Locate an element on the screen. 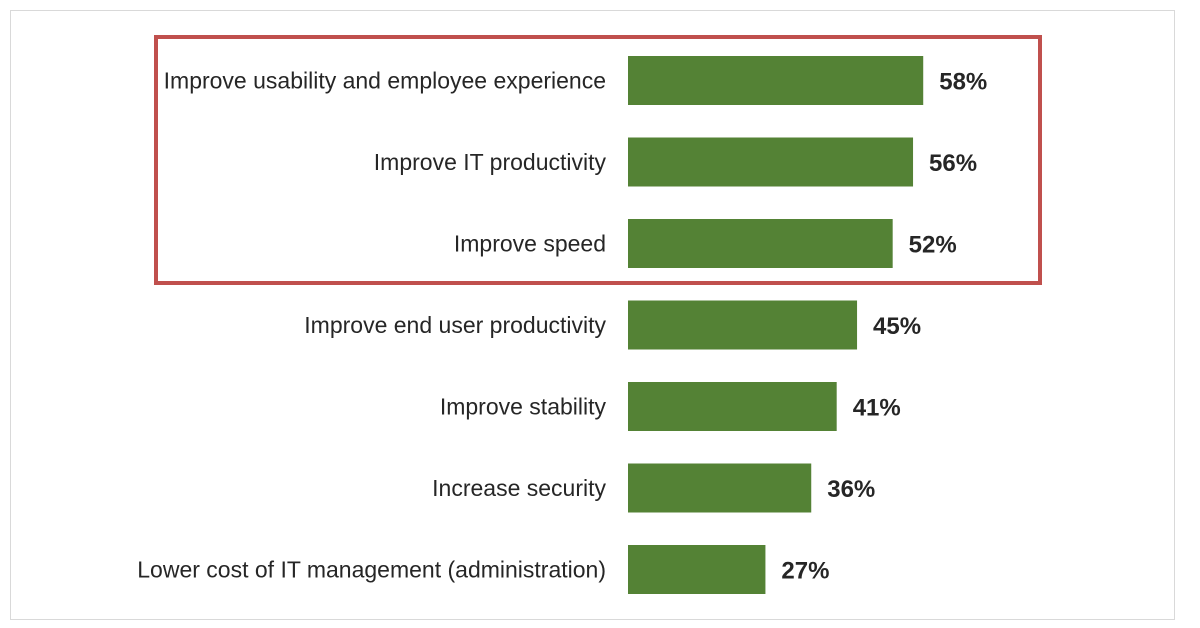 This screenshot has width=1200, height=628. value-label-3: 45% is located at coordinates (897, 326).